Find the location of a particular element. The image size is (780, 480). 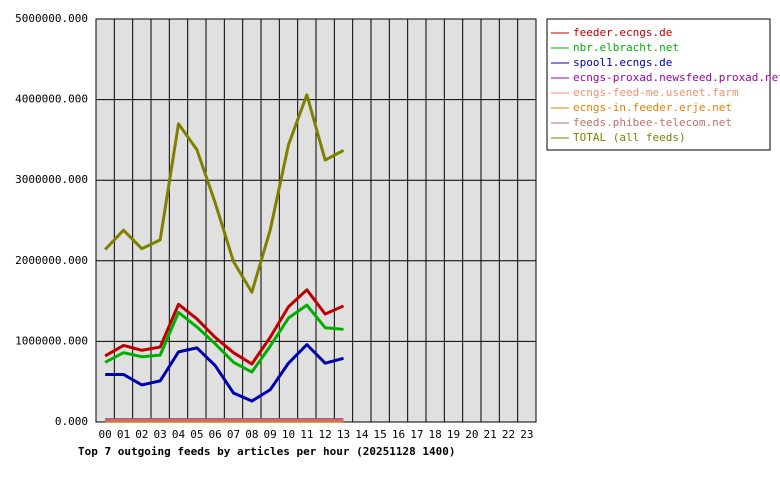

legend-label: feeds.phibee-telecom.net is located at coordinates (652, 122).